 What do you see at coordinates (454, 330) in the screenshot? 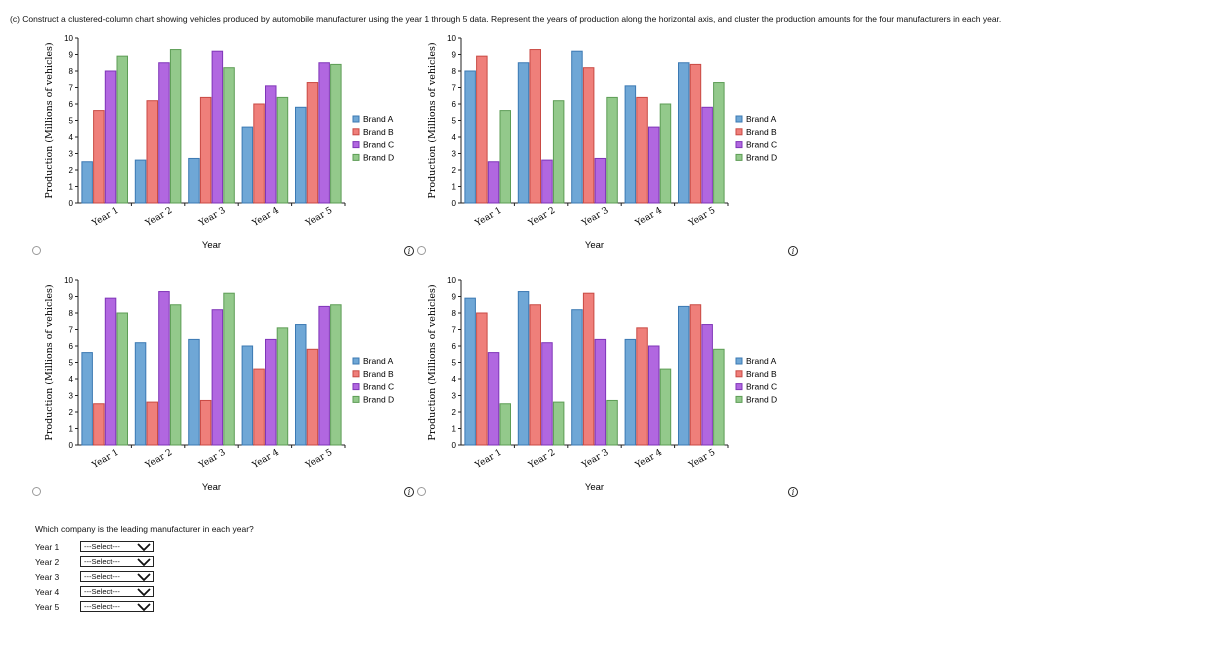
I see `y-tick-label: 7` at bounding box center [454, 330].